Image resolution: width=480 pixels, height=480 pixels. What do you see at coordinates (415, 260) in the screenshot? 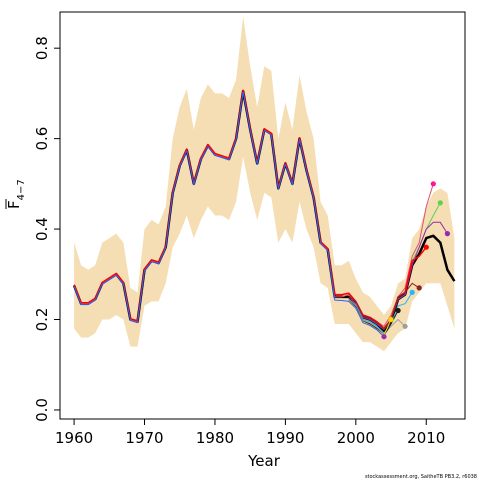
I see `series-endpoints` at bounding box center [415, 260].